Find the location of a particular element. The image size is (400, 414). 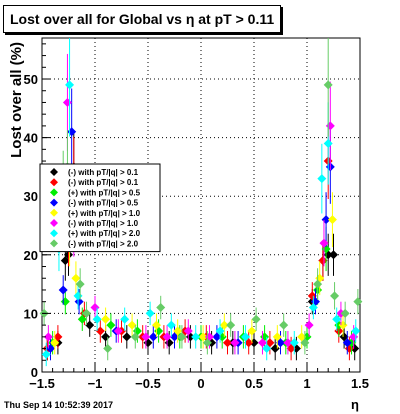

y-axis-label: Lost over all (%) is located at coordinates (16, 100).